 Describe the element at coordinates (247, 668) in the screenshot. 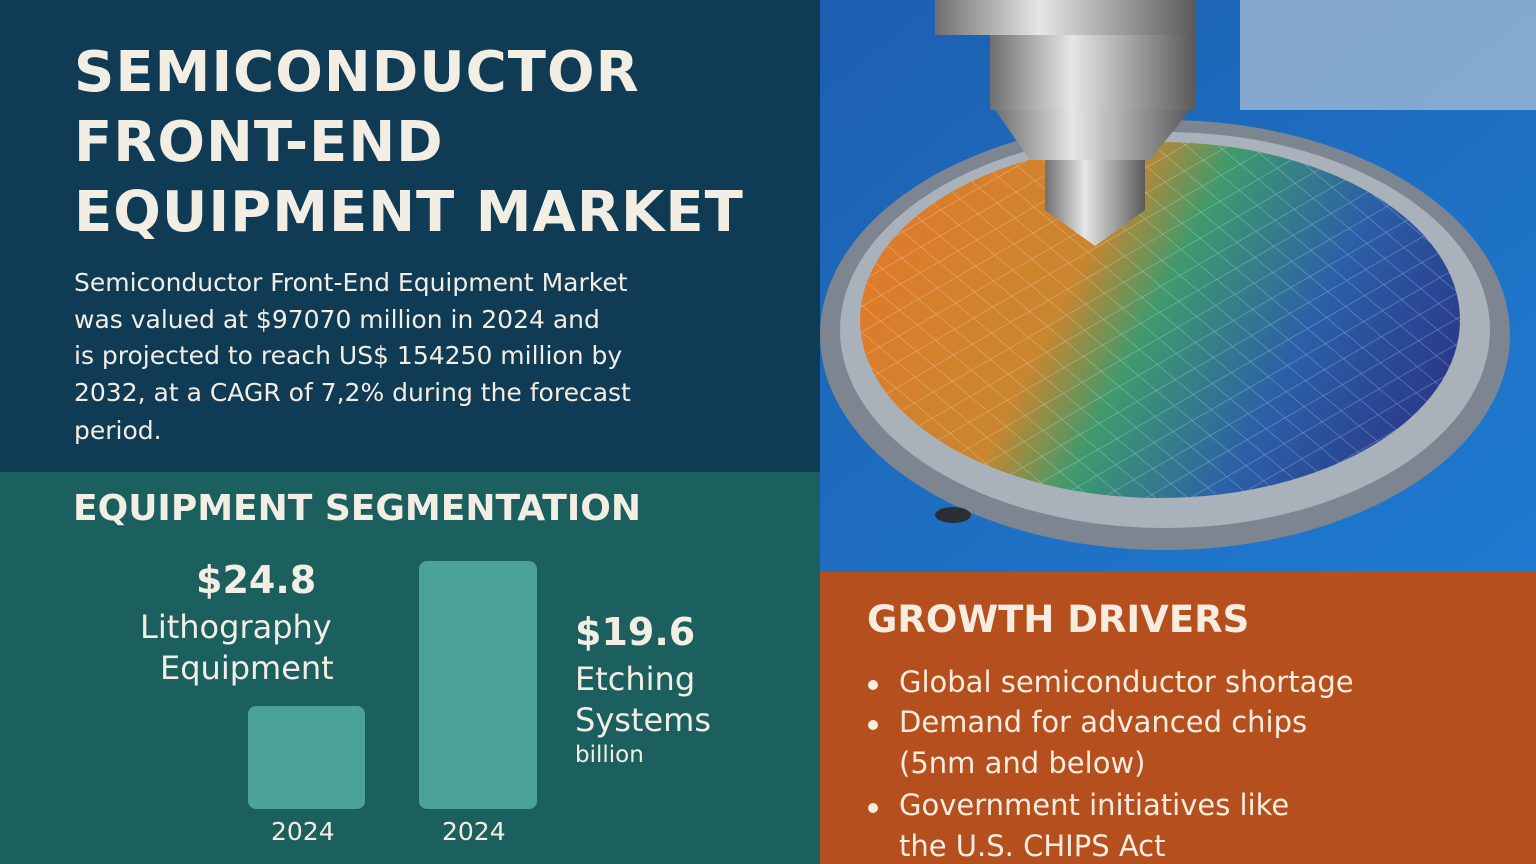

I see `segment-label: Equipment` at that location.